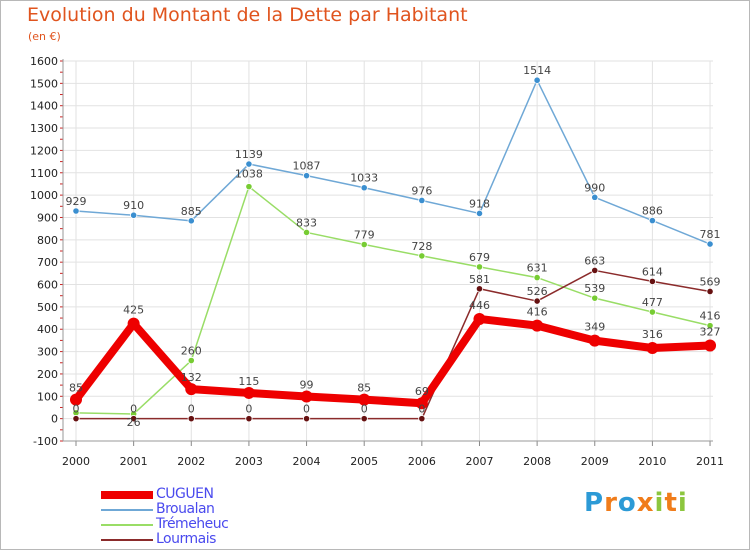  I want to click on logo-letter: t, so click(671, 503).